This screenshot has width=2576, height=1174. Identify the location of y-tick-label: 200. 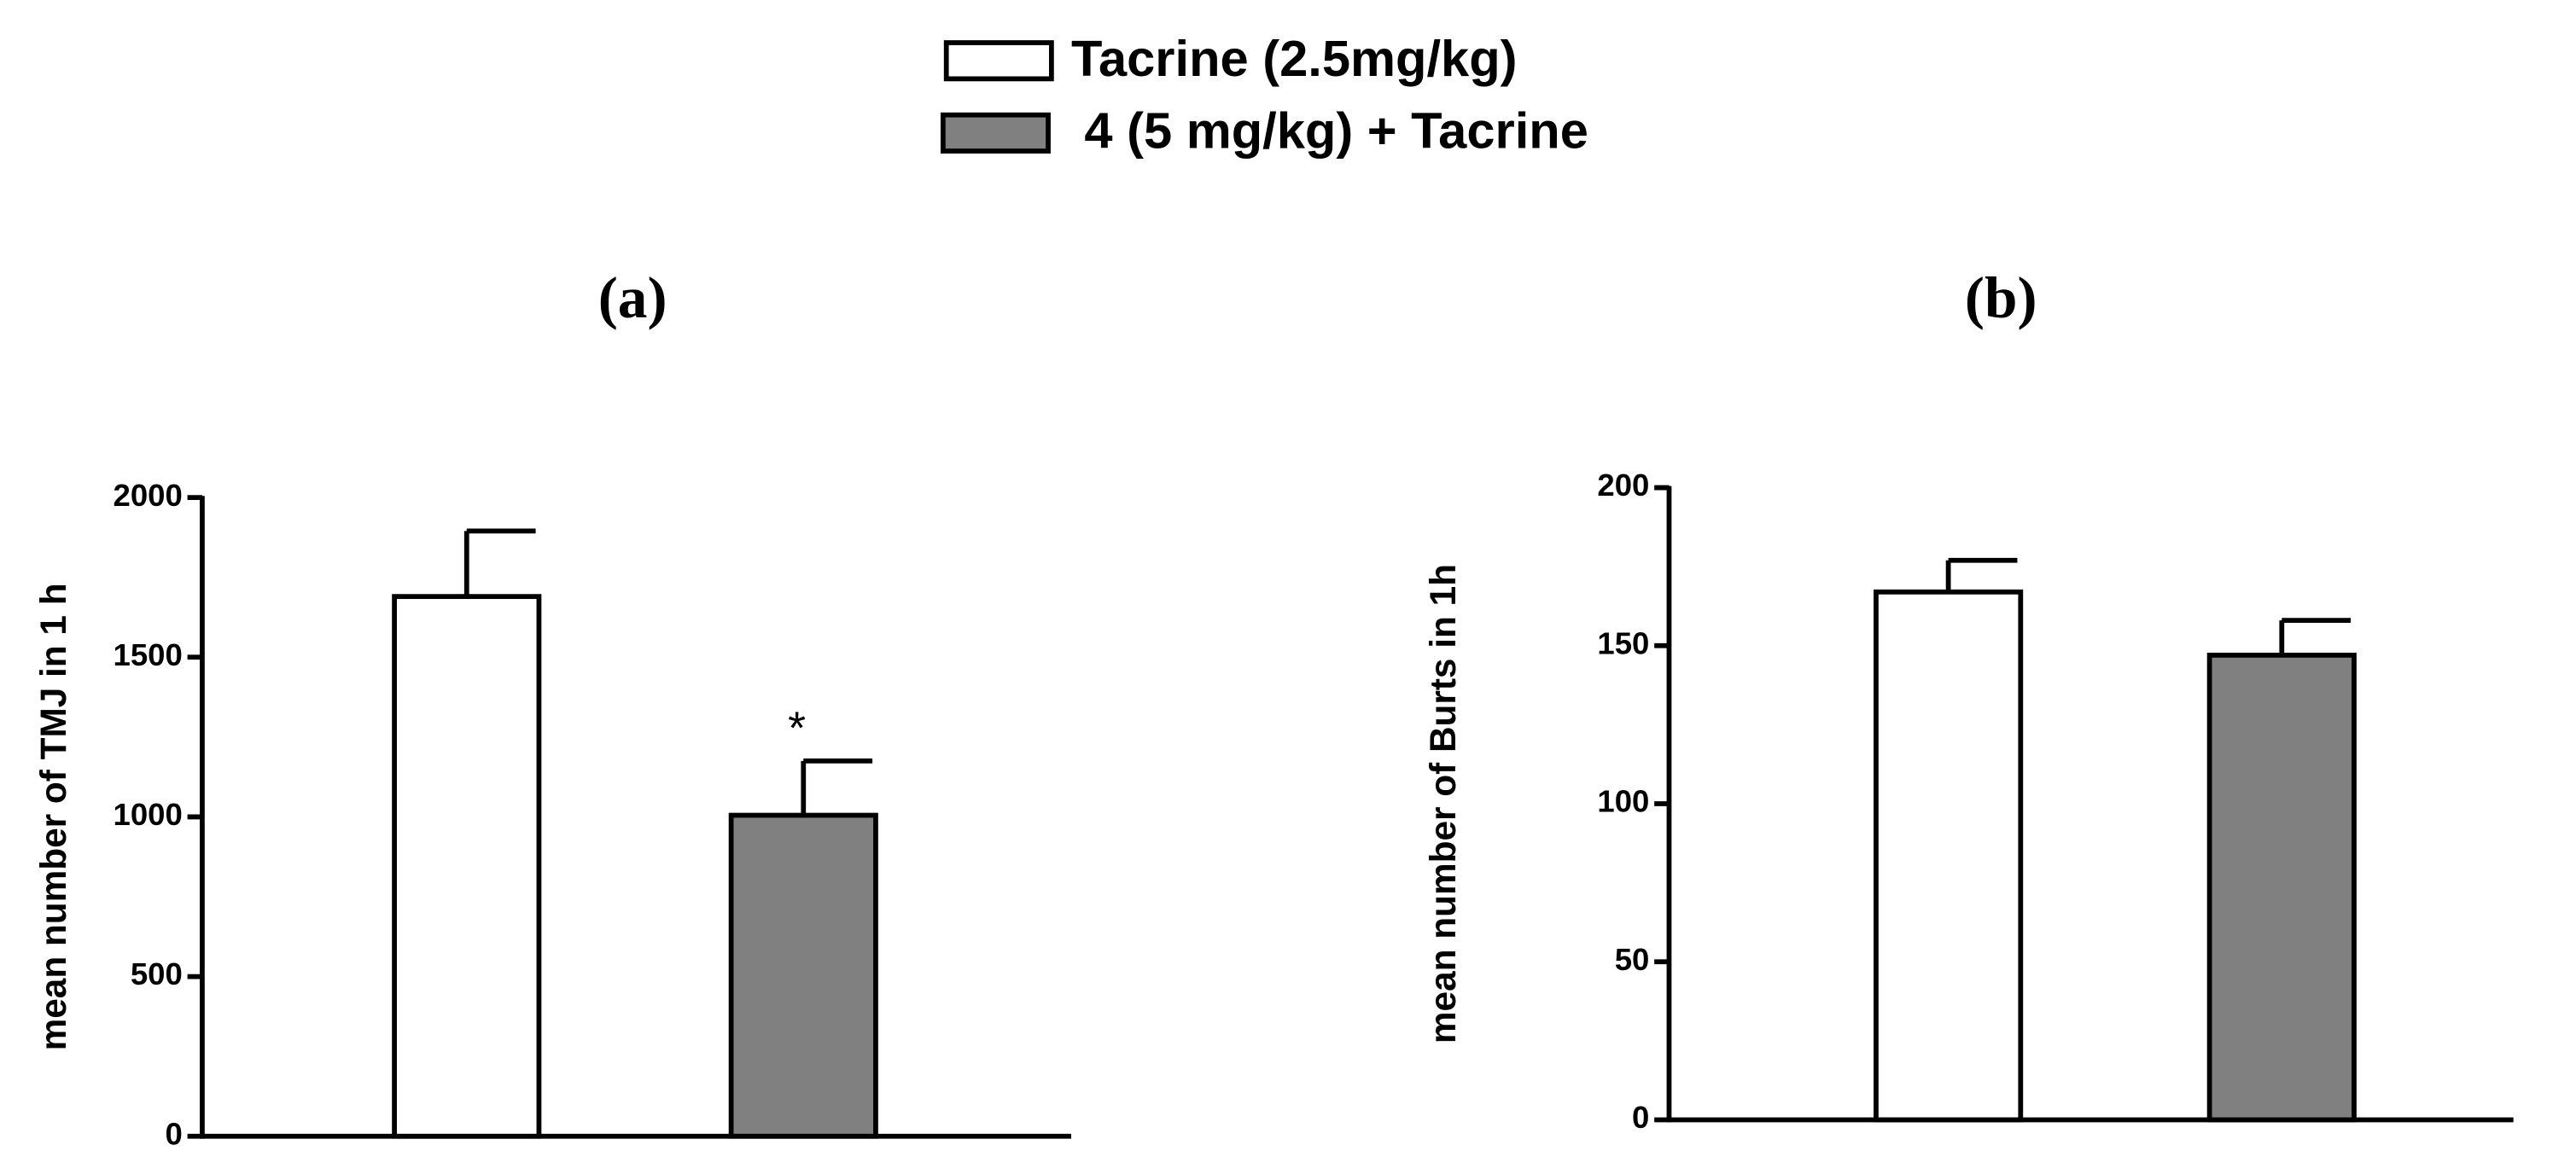
(1623, 486).